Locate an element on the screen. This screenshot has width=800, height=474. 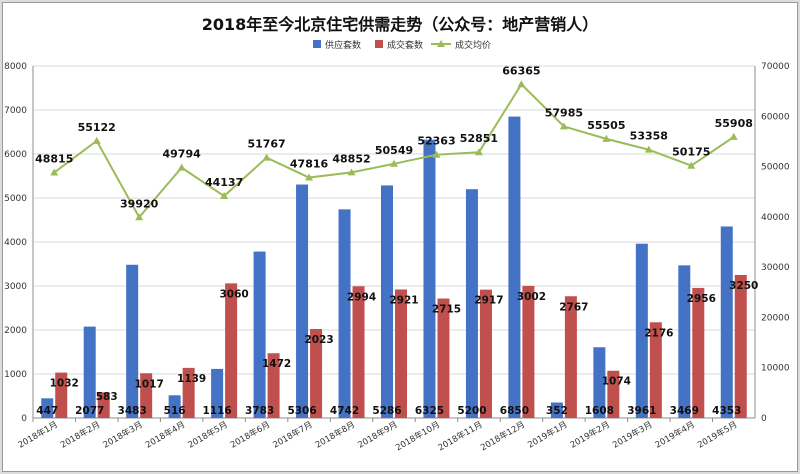
deal-value-label: 583 is located at coordinates (107, 397).